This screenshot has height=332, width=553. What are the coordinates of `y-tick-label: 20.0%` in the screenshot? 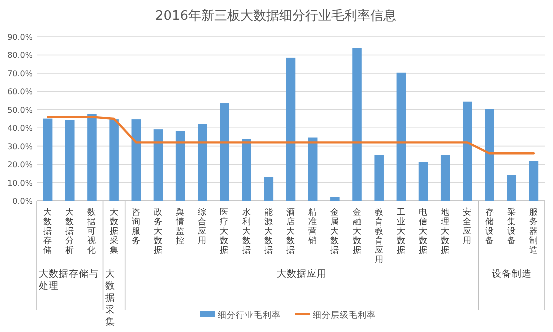 It's located at (21, 165).